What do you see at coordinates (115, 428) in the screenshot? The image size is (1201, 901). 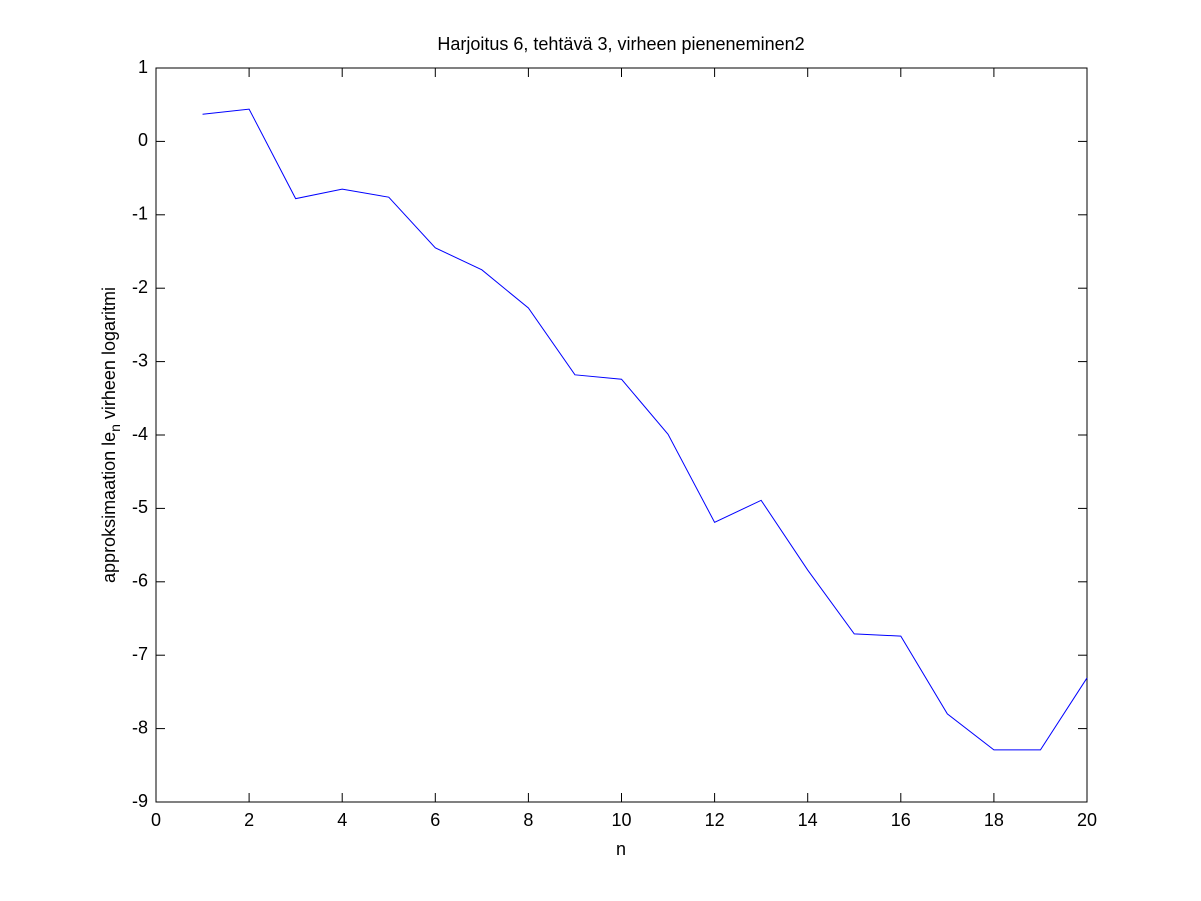 I see `y-label-subscript: n` at bounding box center [115, 428].